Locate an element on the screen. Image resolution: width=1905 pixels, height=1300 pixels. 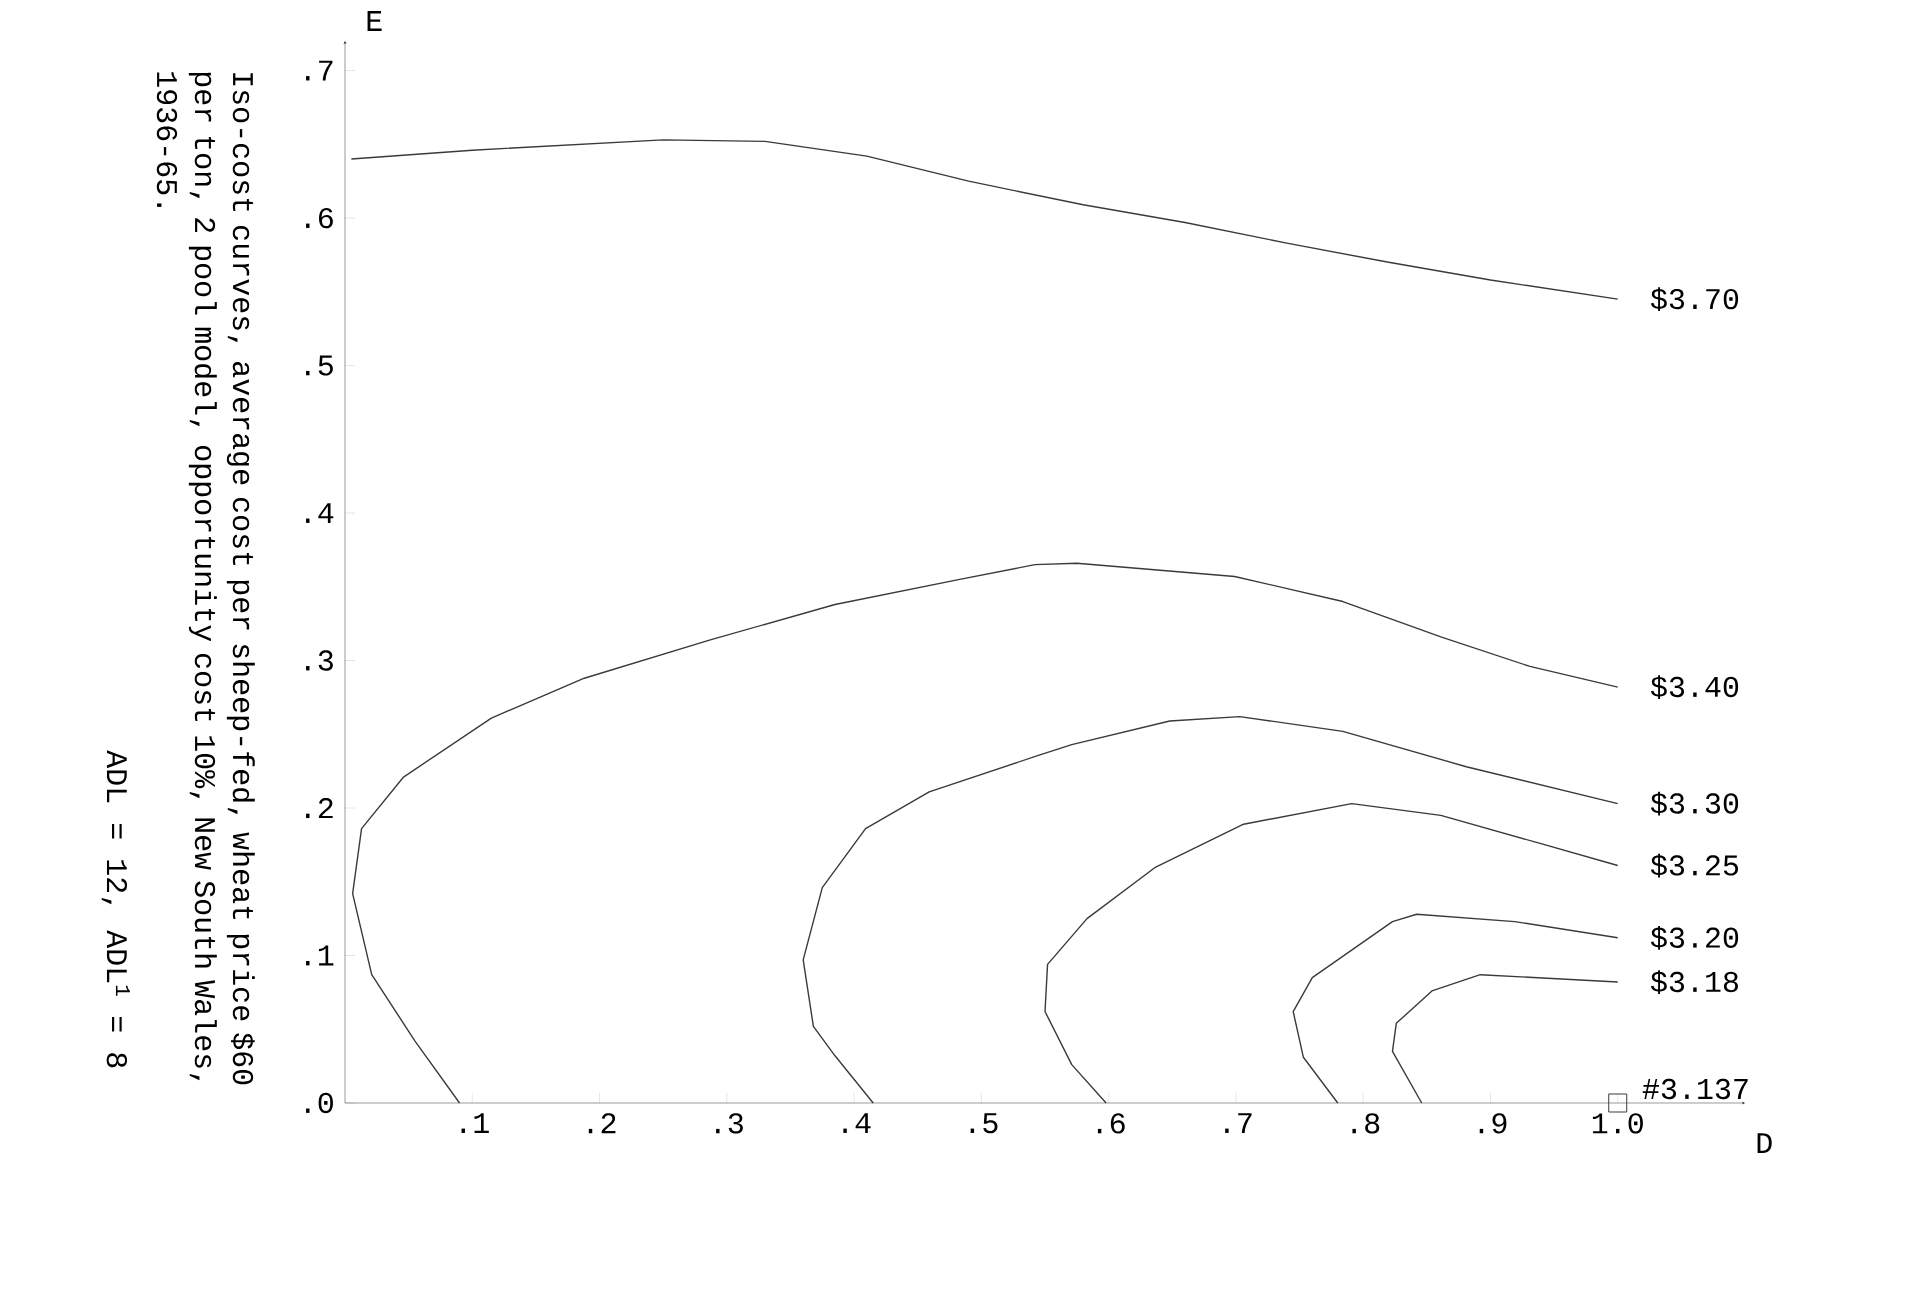
series-label: $3.18 is located at coordinates (1694, 982).